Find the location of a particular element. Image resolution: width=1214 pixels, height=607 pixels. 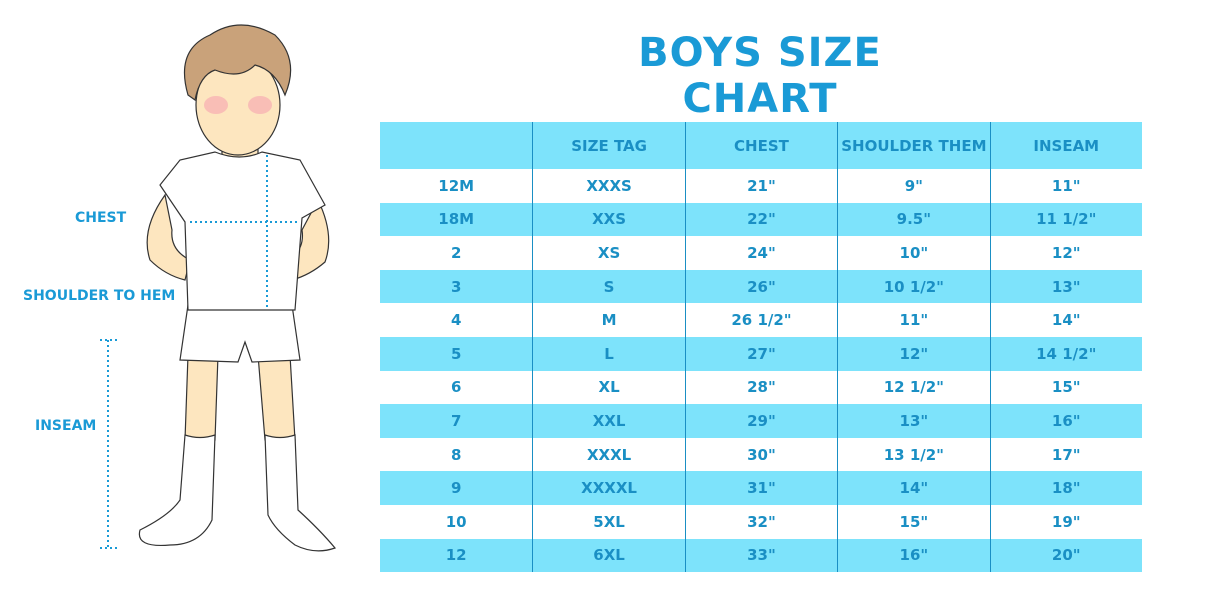

table-cell: XL is located at coordinates (608, 387).